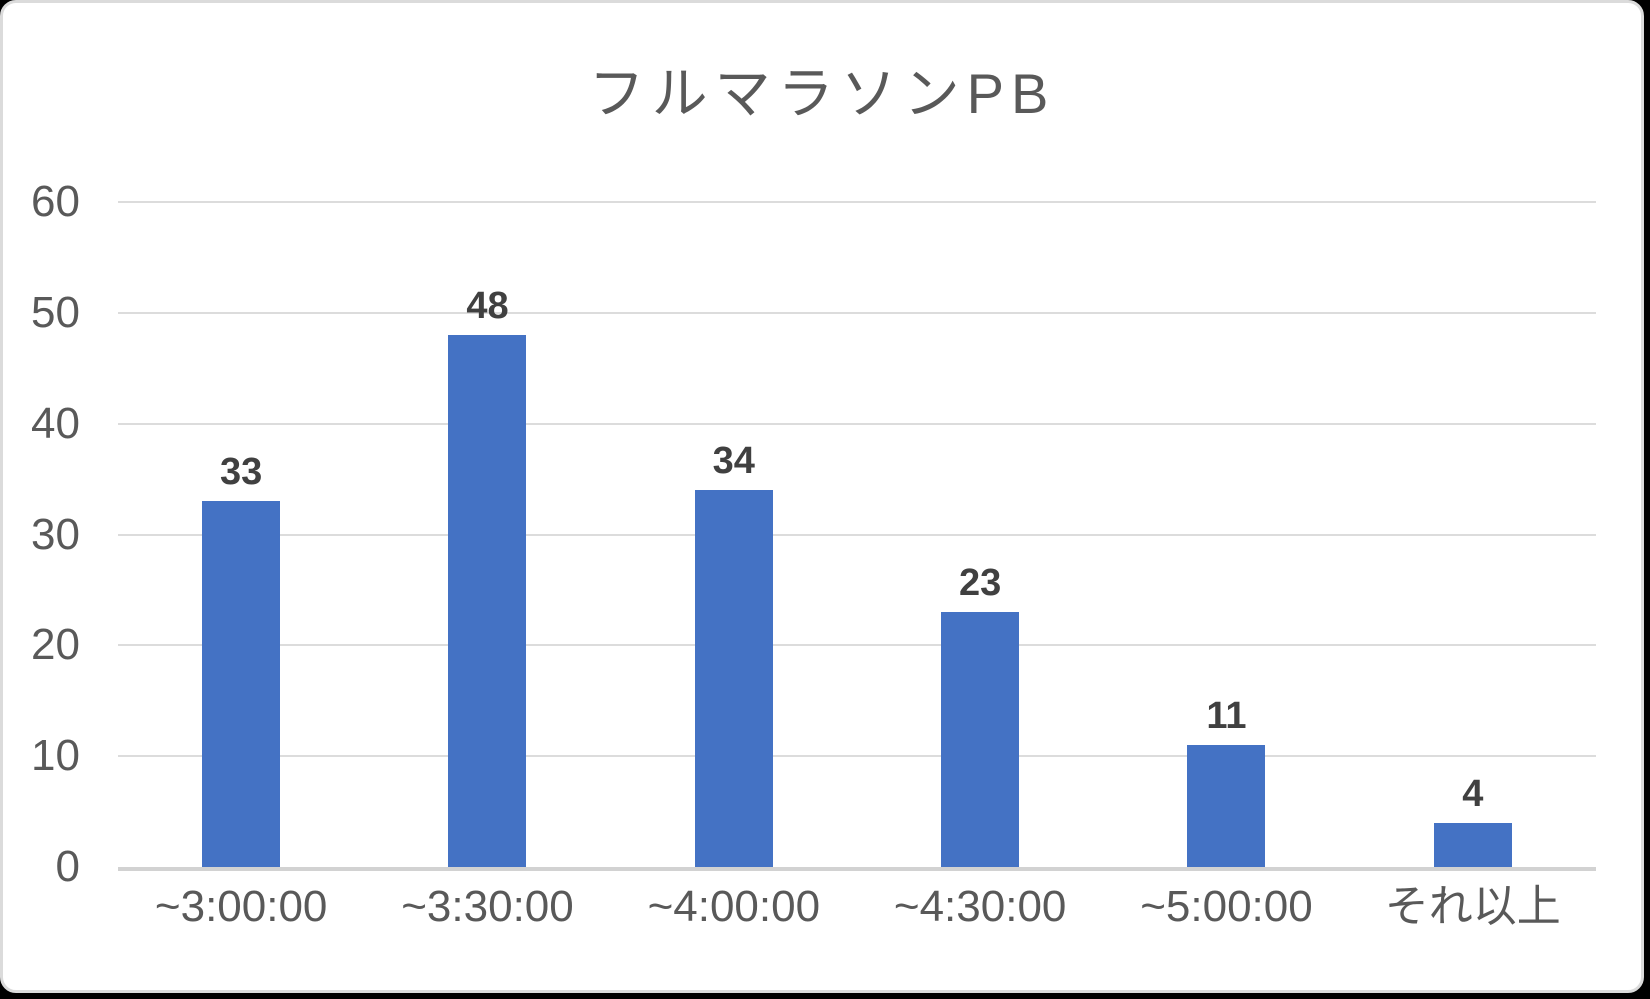 This screenshot has height=999, width=1650. What do you see at coordinates (55, 201) in the screenshot?
I see `y-tick-label-60: 60` at bounding box center [55, 201].